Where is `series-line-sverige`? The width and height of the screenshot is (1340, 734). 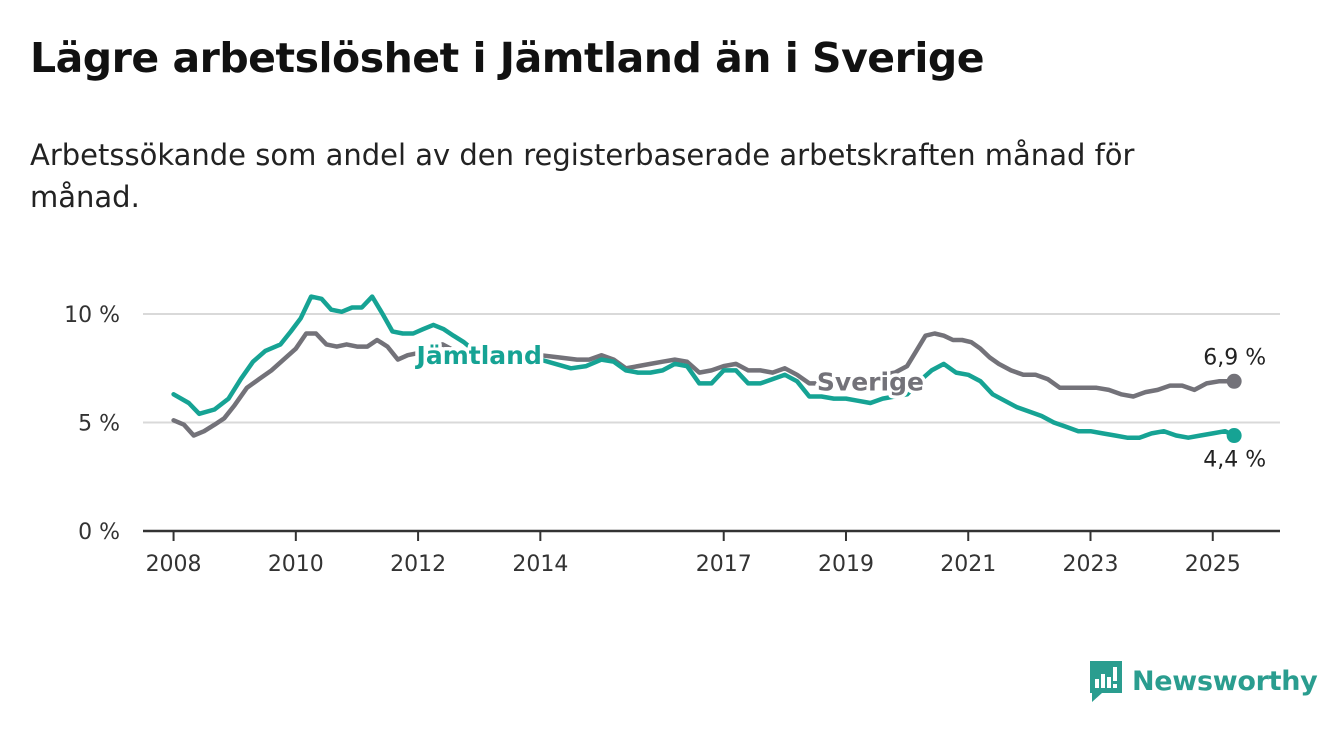
series-line-sverige is located at coordinates (704, 384).